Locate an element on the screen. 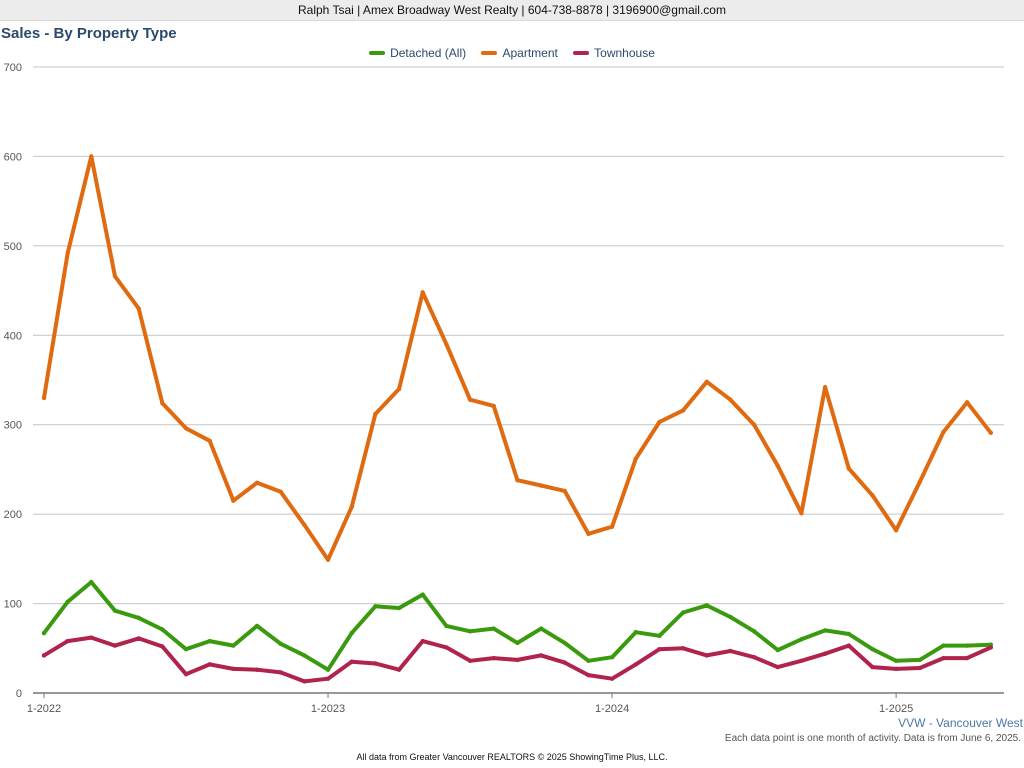 The height and width of the screenshot is (768, 1024). legend-item-townhouse: Townhouse is located at coordinates (614, 53).